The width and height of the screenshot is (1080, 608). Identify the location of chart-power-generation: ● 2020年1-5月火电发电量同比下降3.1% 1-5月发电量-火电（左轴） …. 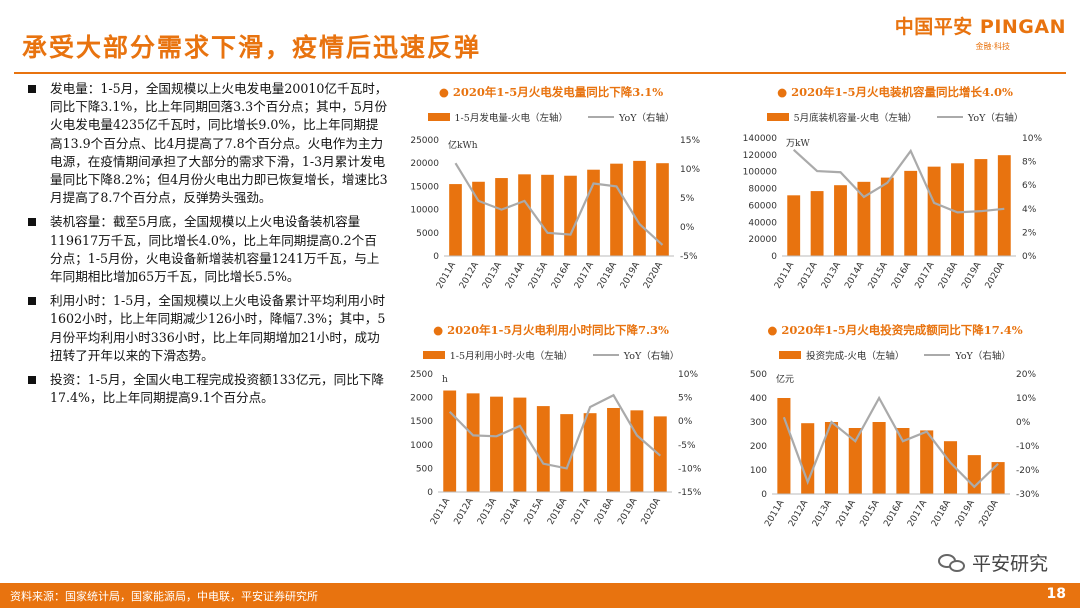
(551, 189).